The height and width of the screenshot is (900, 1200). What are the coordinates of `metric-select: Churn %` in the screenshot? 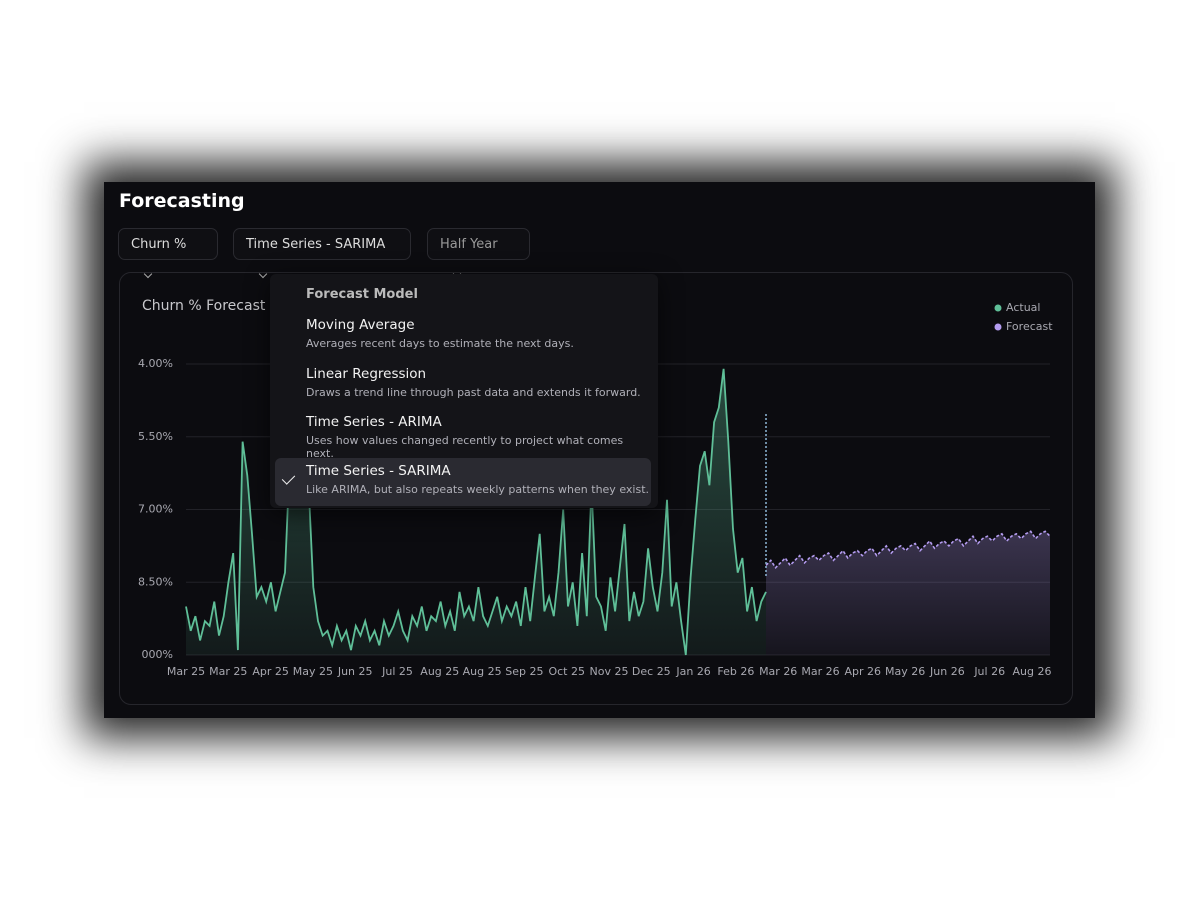 It's located at (168, 244).